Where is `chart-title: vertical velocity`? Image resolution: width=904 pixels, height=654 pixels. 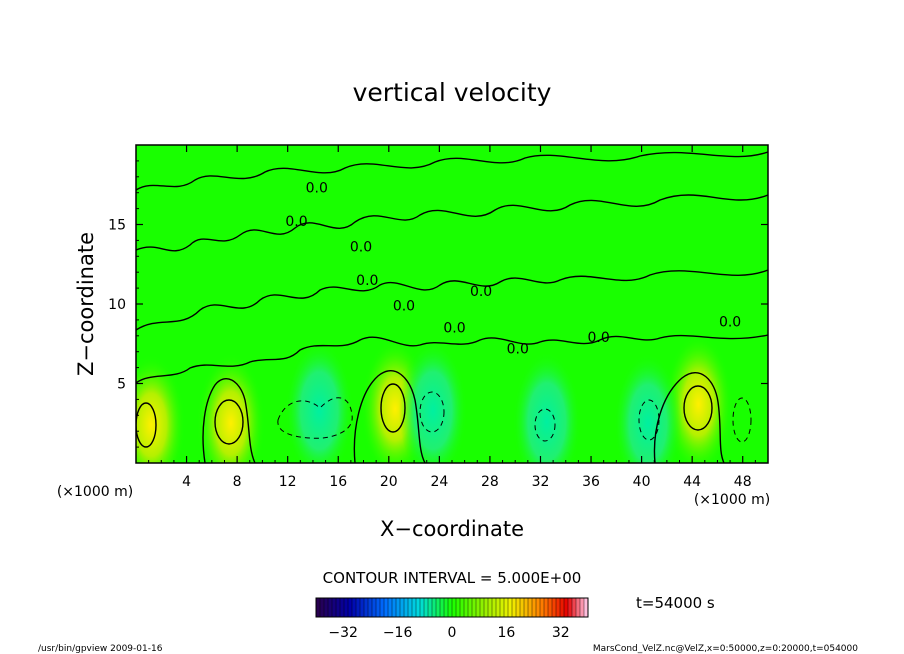 chart-title: vertical velocity is located at coordinates (452, 92).